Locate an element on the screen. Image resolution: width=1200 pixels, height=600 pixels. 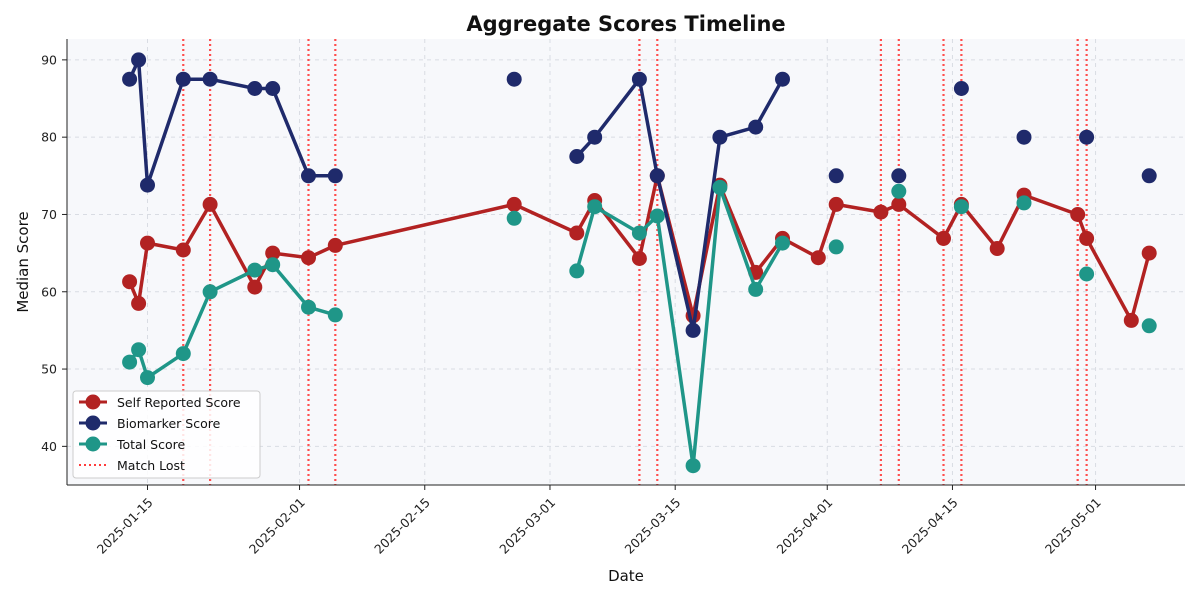
legend-box is located at coordinates (166, 434).